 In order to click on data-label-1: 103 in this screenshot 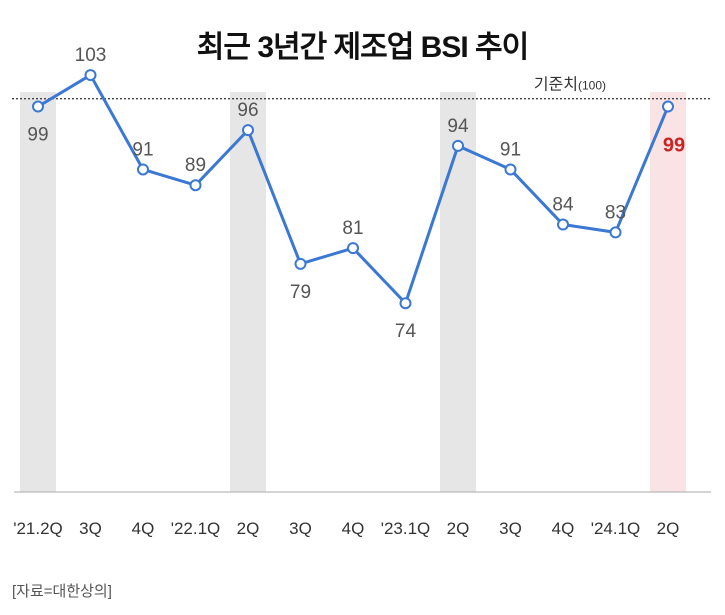, I will do `click(91, 55)`.